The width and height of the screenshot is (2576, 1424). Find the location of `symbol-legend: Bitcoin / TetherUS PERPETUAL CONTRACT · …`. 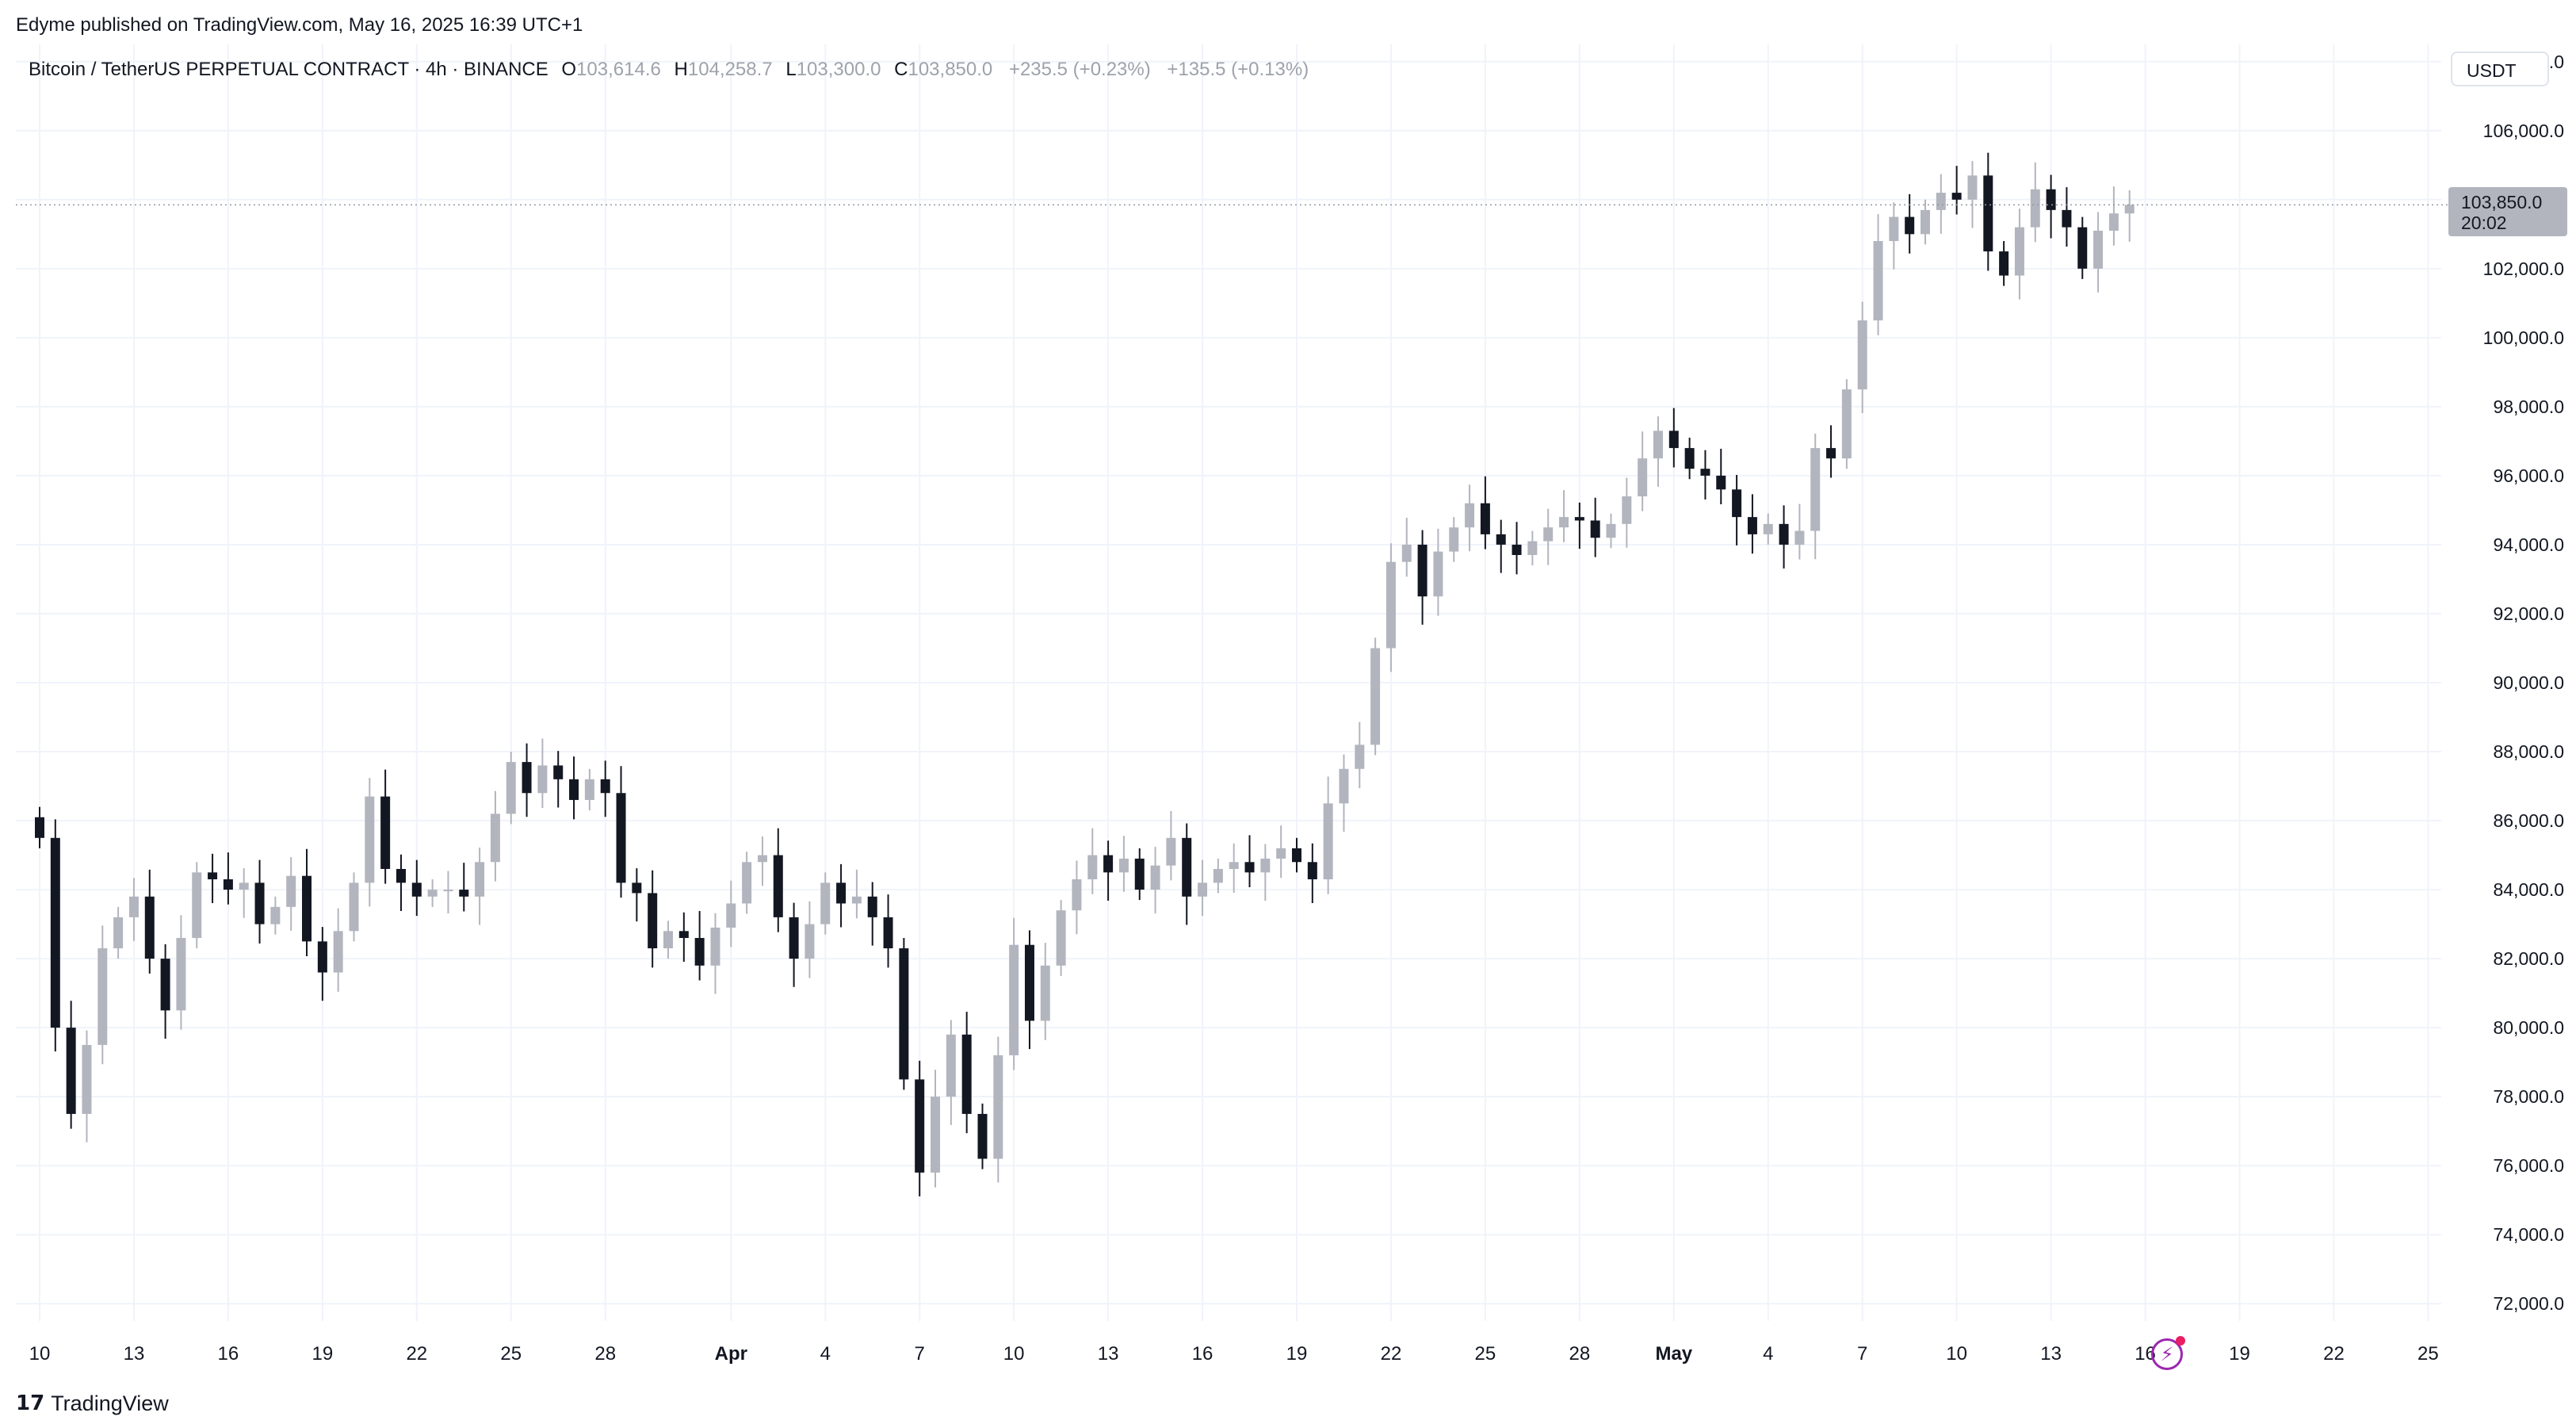

symbol-legend: Bitcoin / TetherUS PERPETUAL CONTRACT · … is located at coordinates (669, 70).